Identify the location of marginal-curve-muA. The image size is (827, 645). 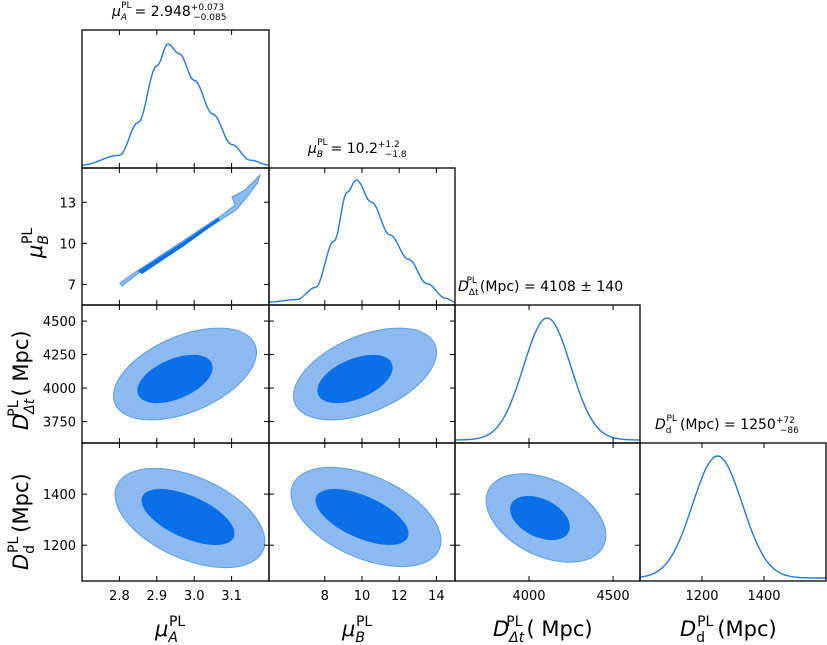
(175, 104).